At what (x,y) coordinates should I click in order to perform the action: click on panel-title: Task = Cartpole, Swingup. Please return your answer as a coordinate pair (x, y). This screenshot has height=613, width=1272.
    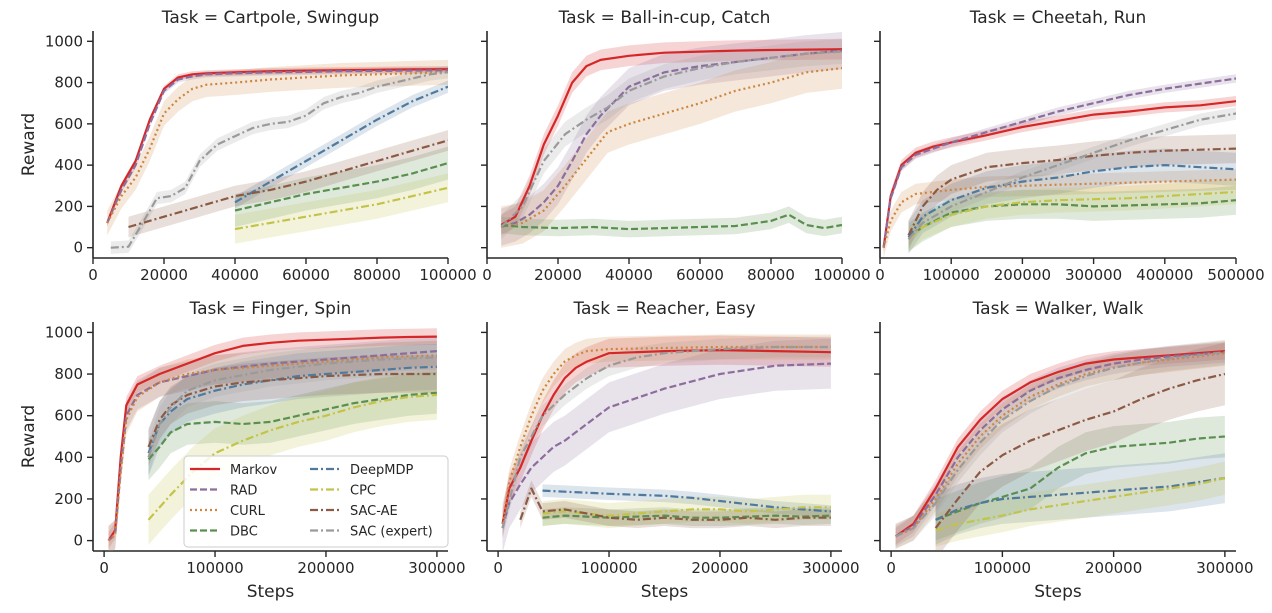
    Looking at the image, I should click on (270, 18).